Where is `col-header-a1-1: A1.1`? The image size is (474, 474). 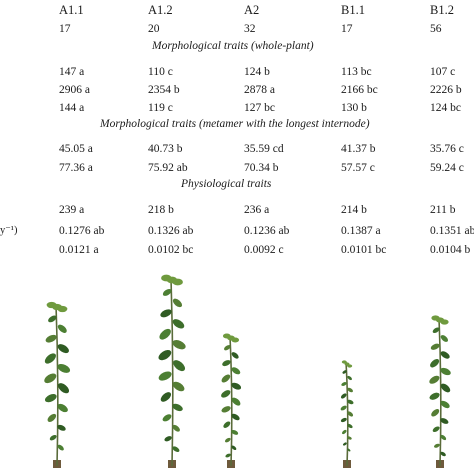
col-header-a1-1: A1.1 is located at coordinates (71, 10).